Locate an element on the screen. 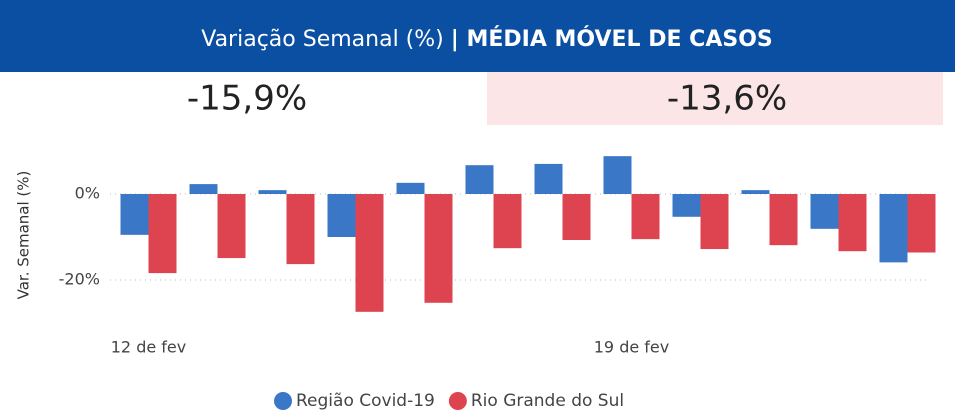  x-tick-label: 12 de fev is located at coordinates (148, 347).